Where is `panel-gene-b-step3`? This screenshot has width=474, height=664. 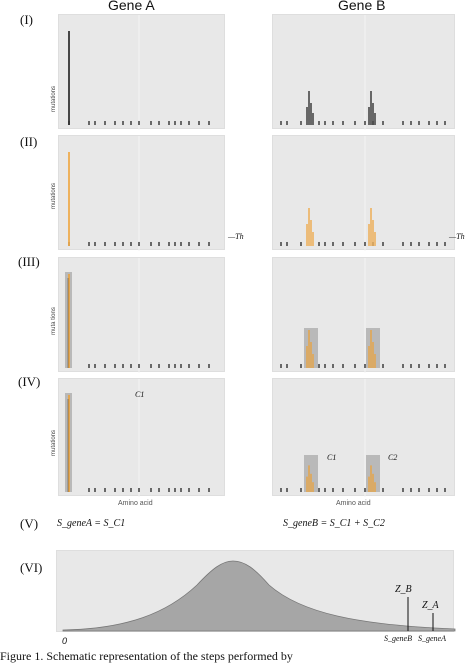
panel-gene-b-step3 is located at coordinates (363, 315).